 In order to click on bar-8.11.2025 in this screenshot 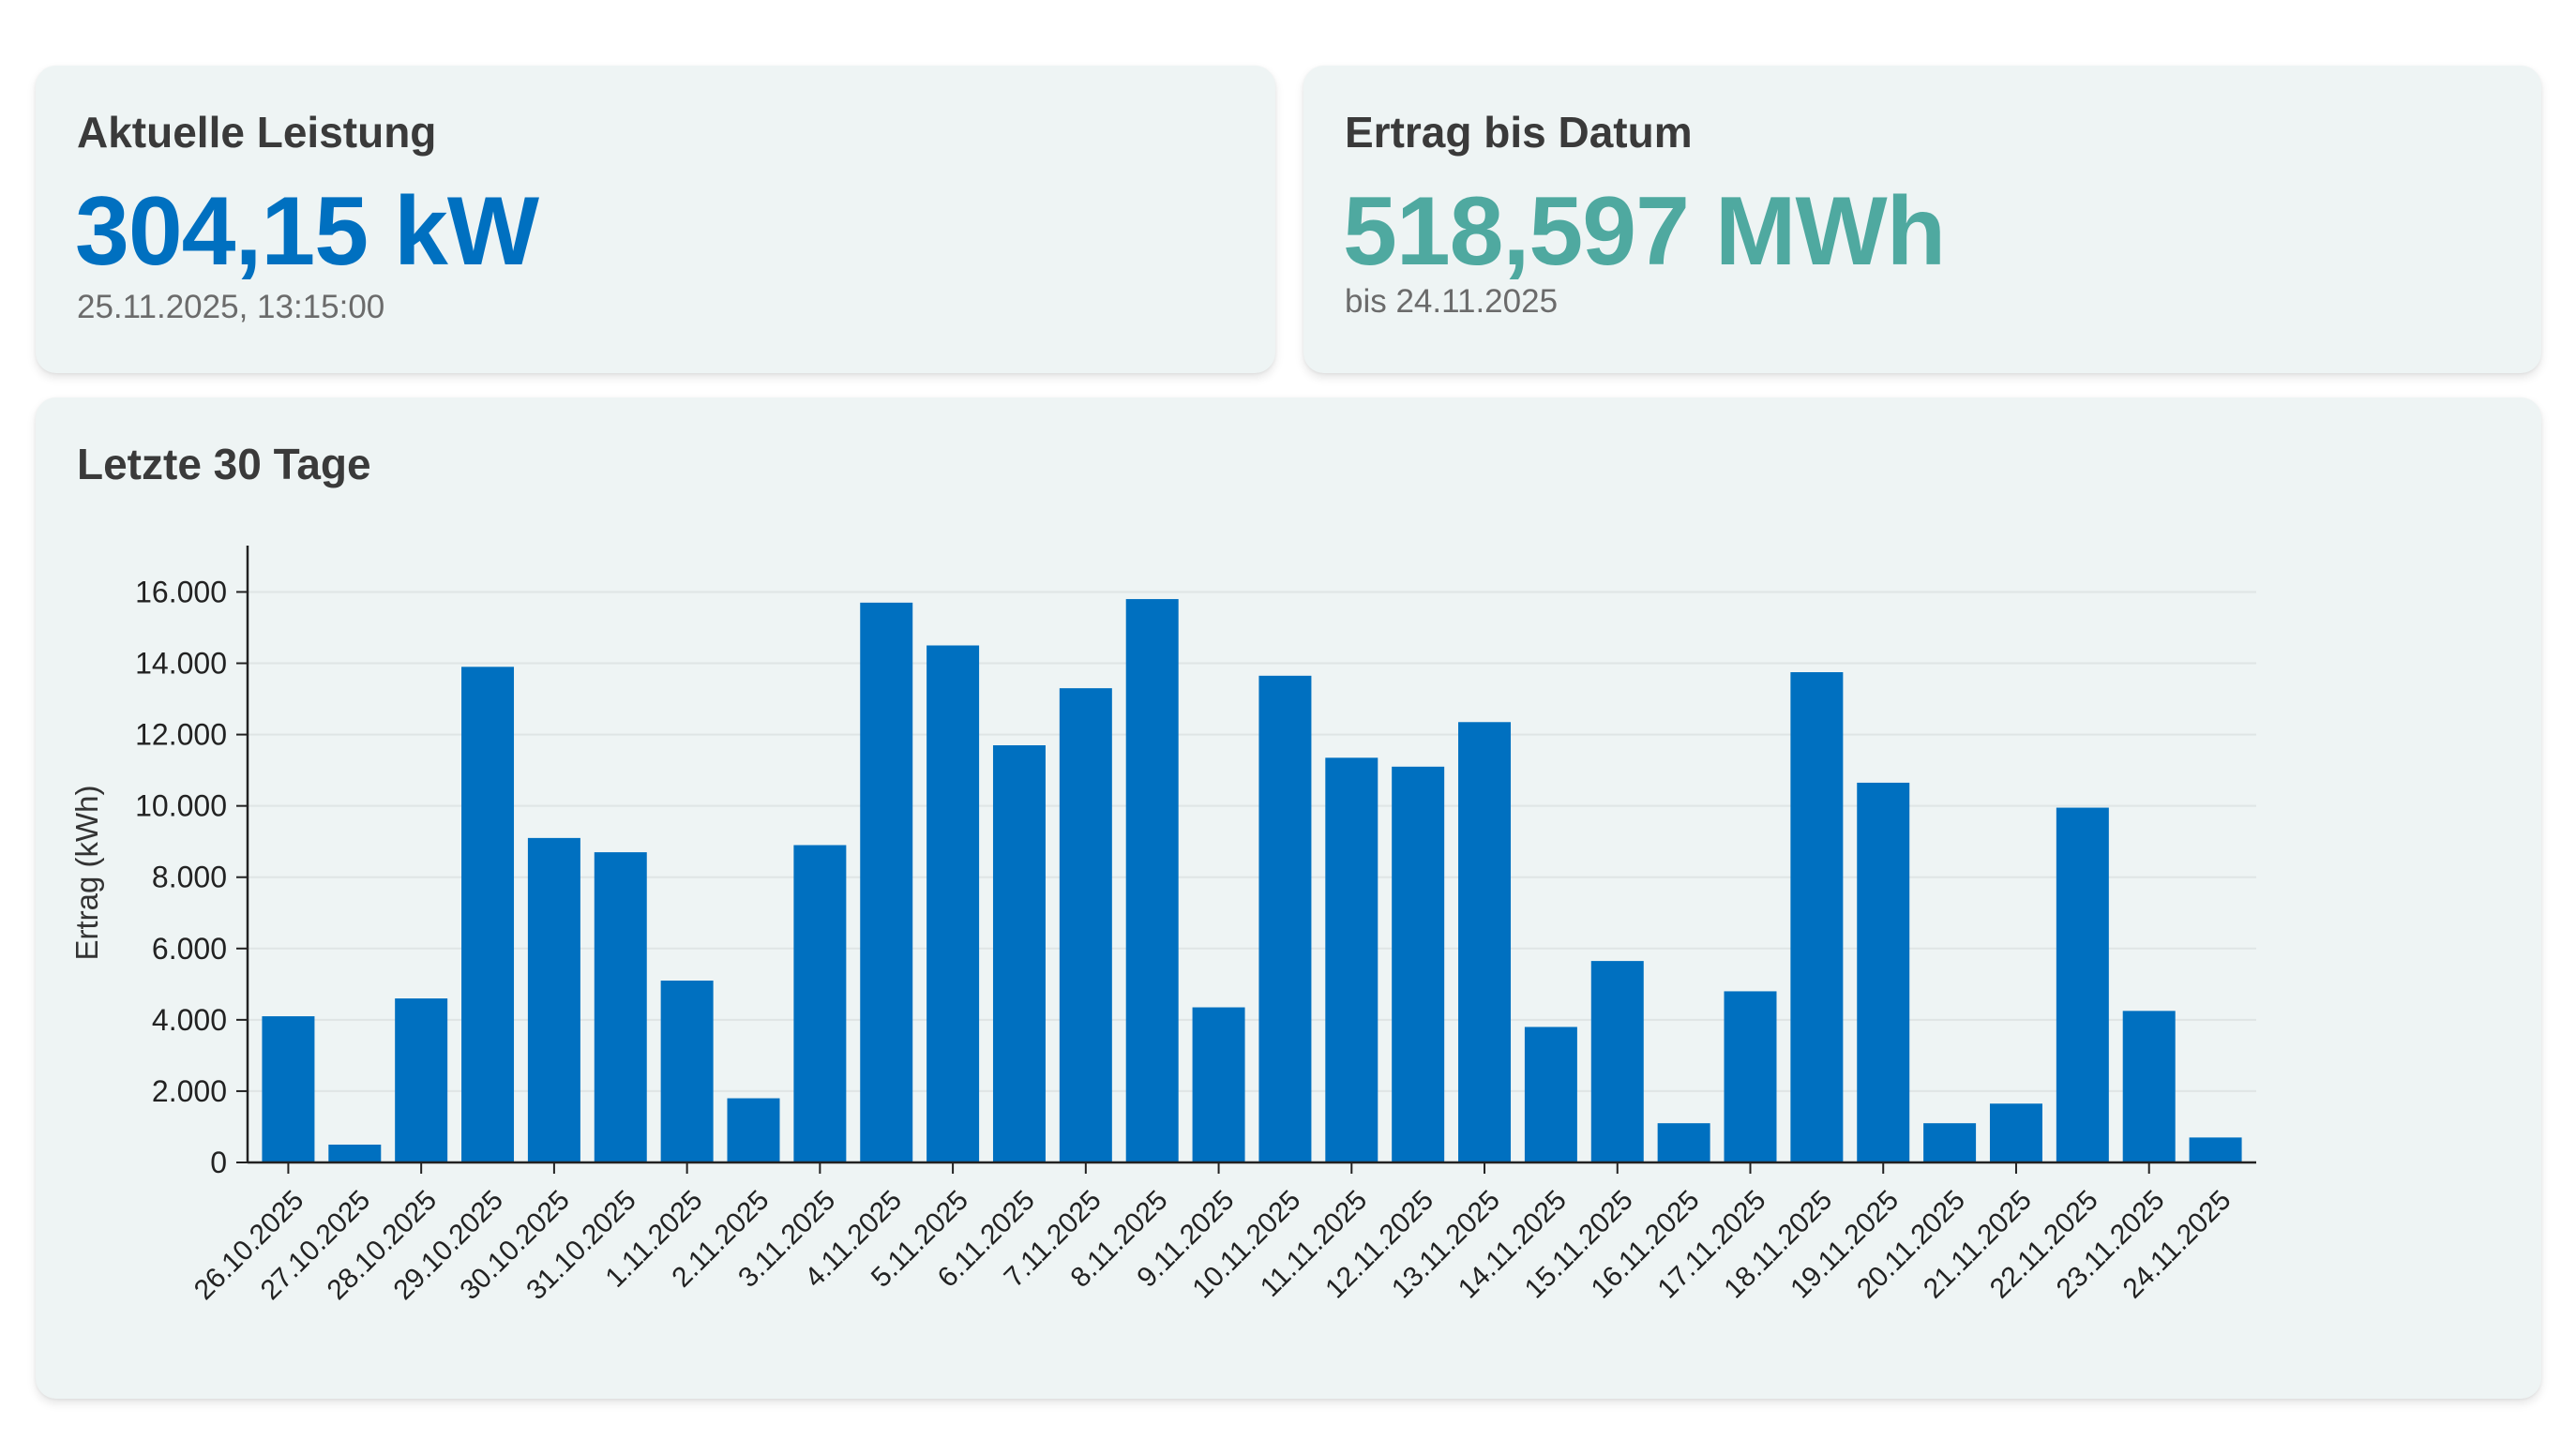, I will do `click(1152, 880)`.